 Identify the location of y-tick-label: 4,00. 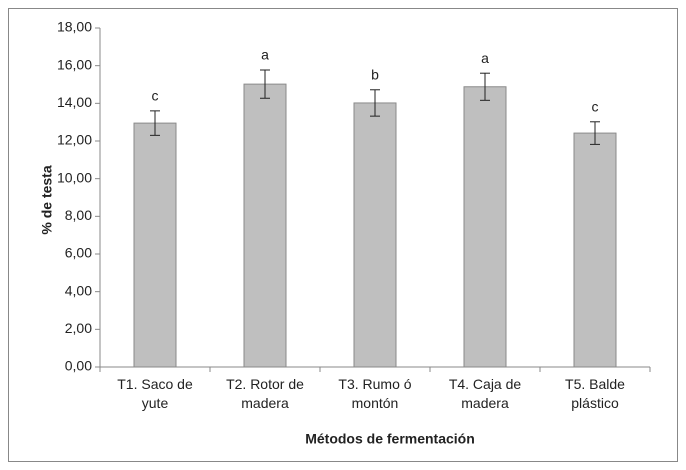
(78, 290).